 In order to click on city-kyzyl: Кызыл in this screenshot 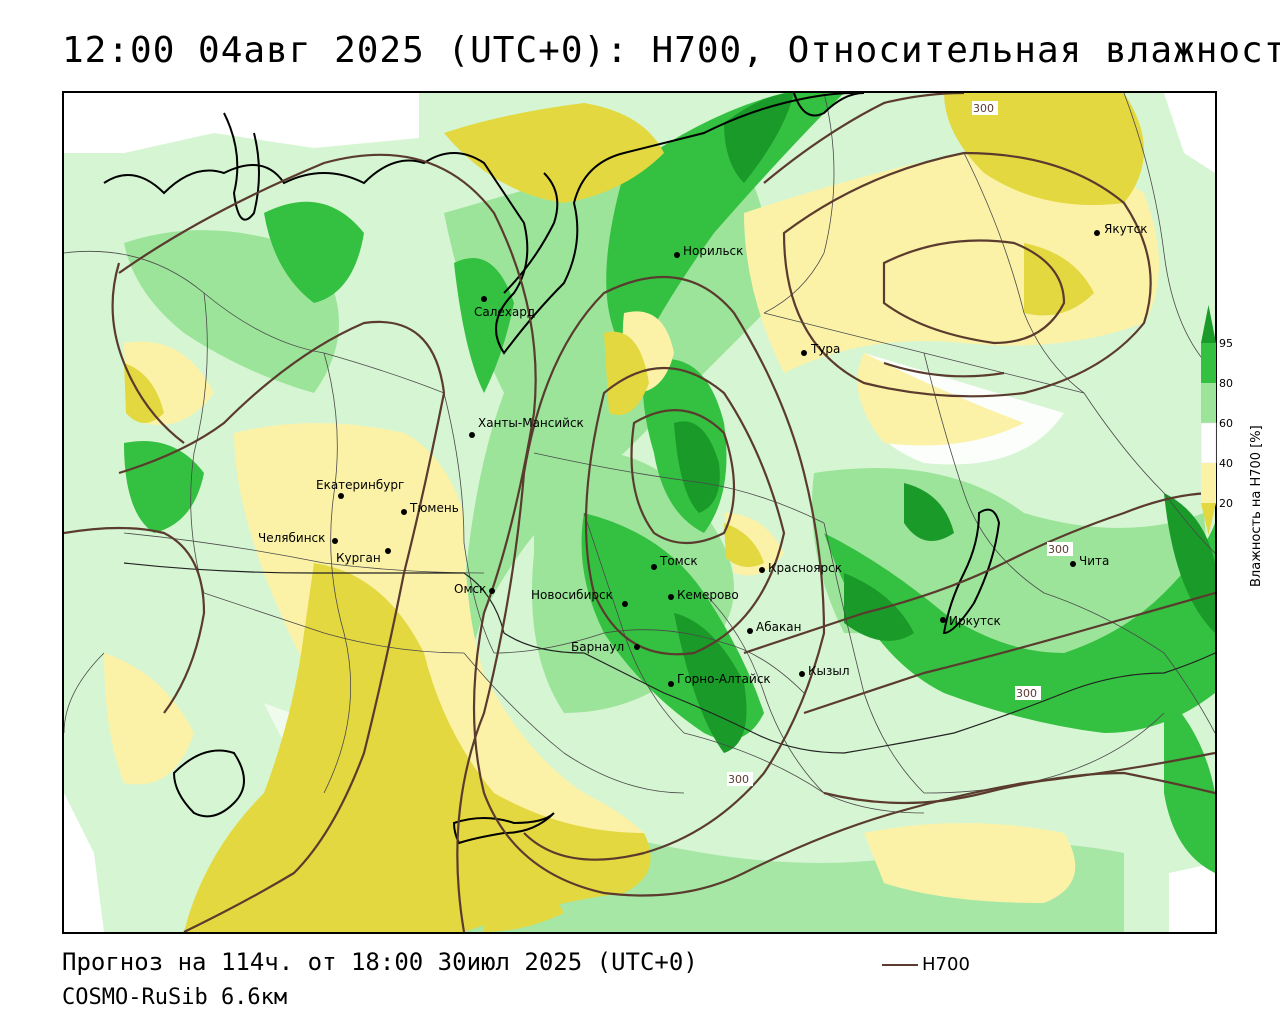, I will do `click(824, 671)`.